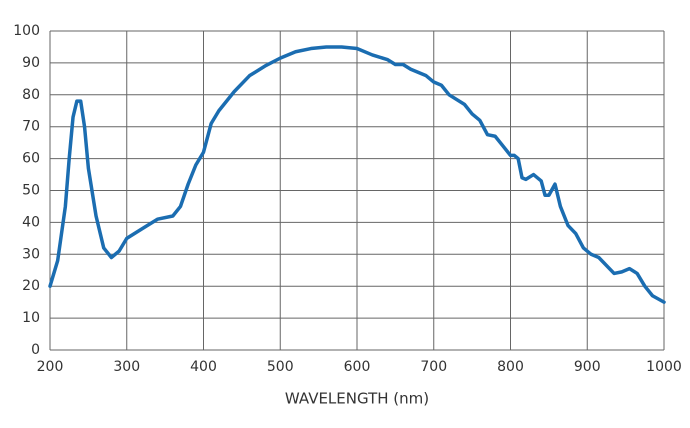  What do you see at coordinates (31, 222) in the screenshot?
I see `y-tick-label: 40` at bounding box center [31, 222].